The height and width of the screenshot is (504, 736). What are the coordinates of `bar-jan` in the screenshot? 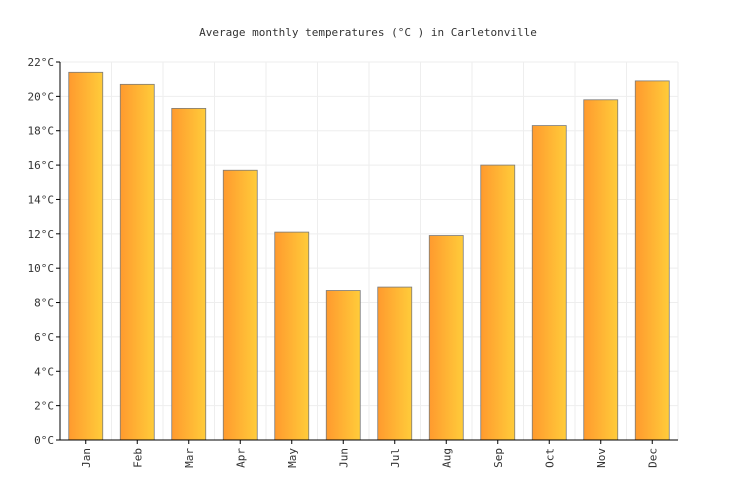 It's located at (86, 256).